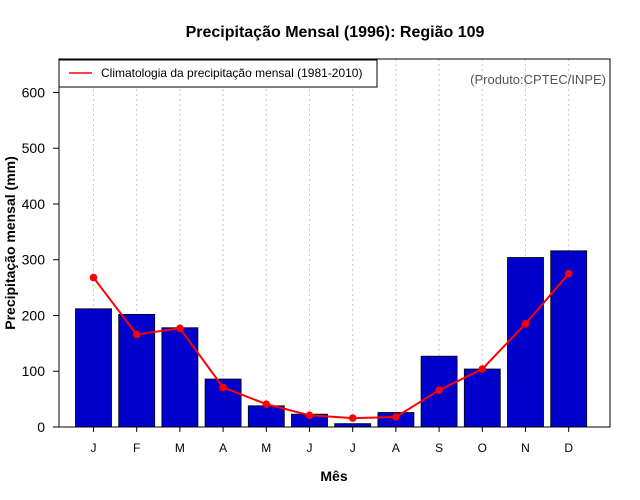  Describe the element at coordinates (482, 448) in the screenshot. I see `x-tick-label: O` at that location.